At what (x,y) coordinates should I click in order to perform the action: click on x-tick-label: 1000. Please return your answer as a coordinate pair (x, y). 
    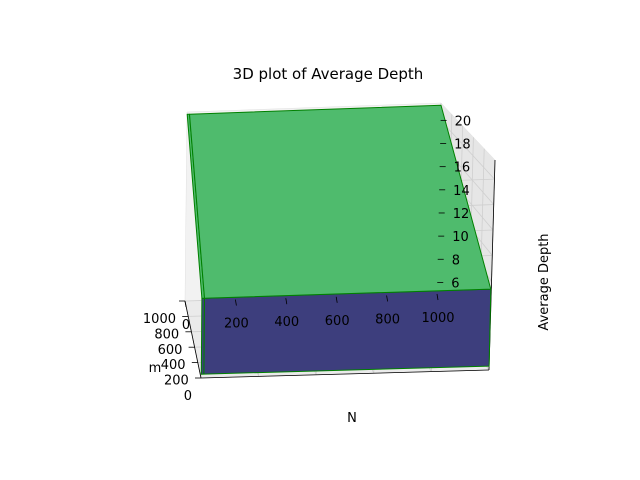
    Looking at the image, I should click on (437, 318).